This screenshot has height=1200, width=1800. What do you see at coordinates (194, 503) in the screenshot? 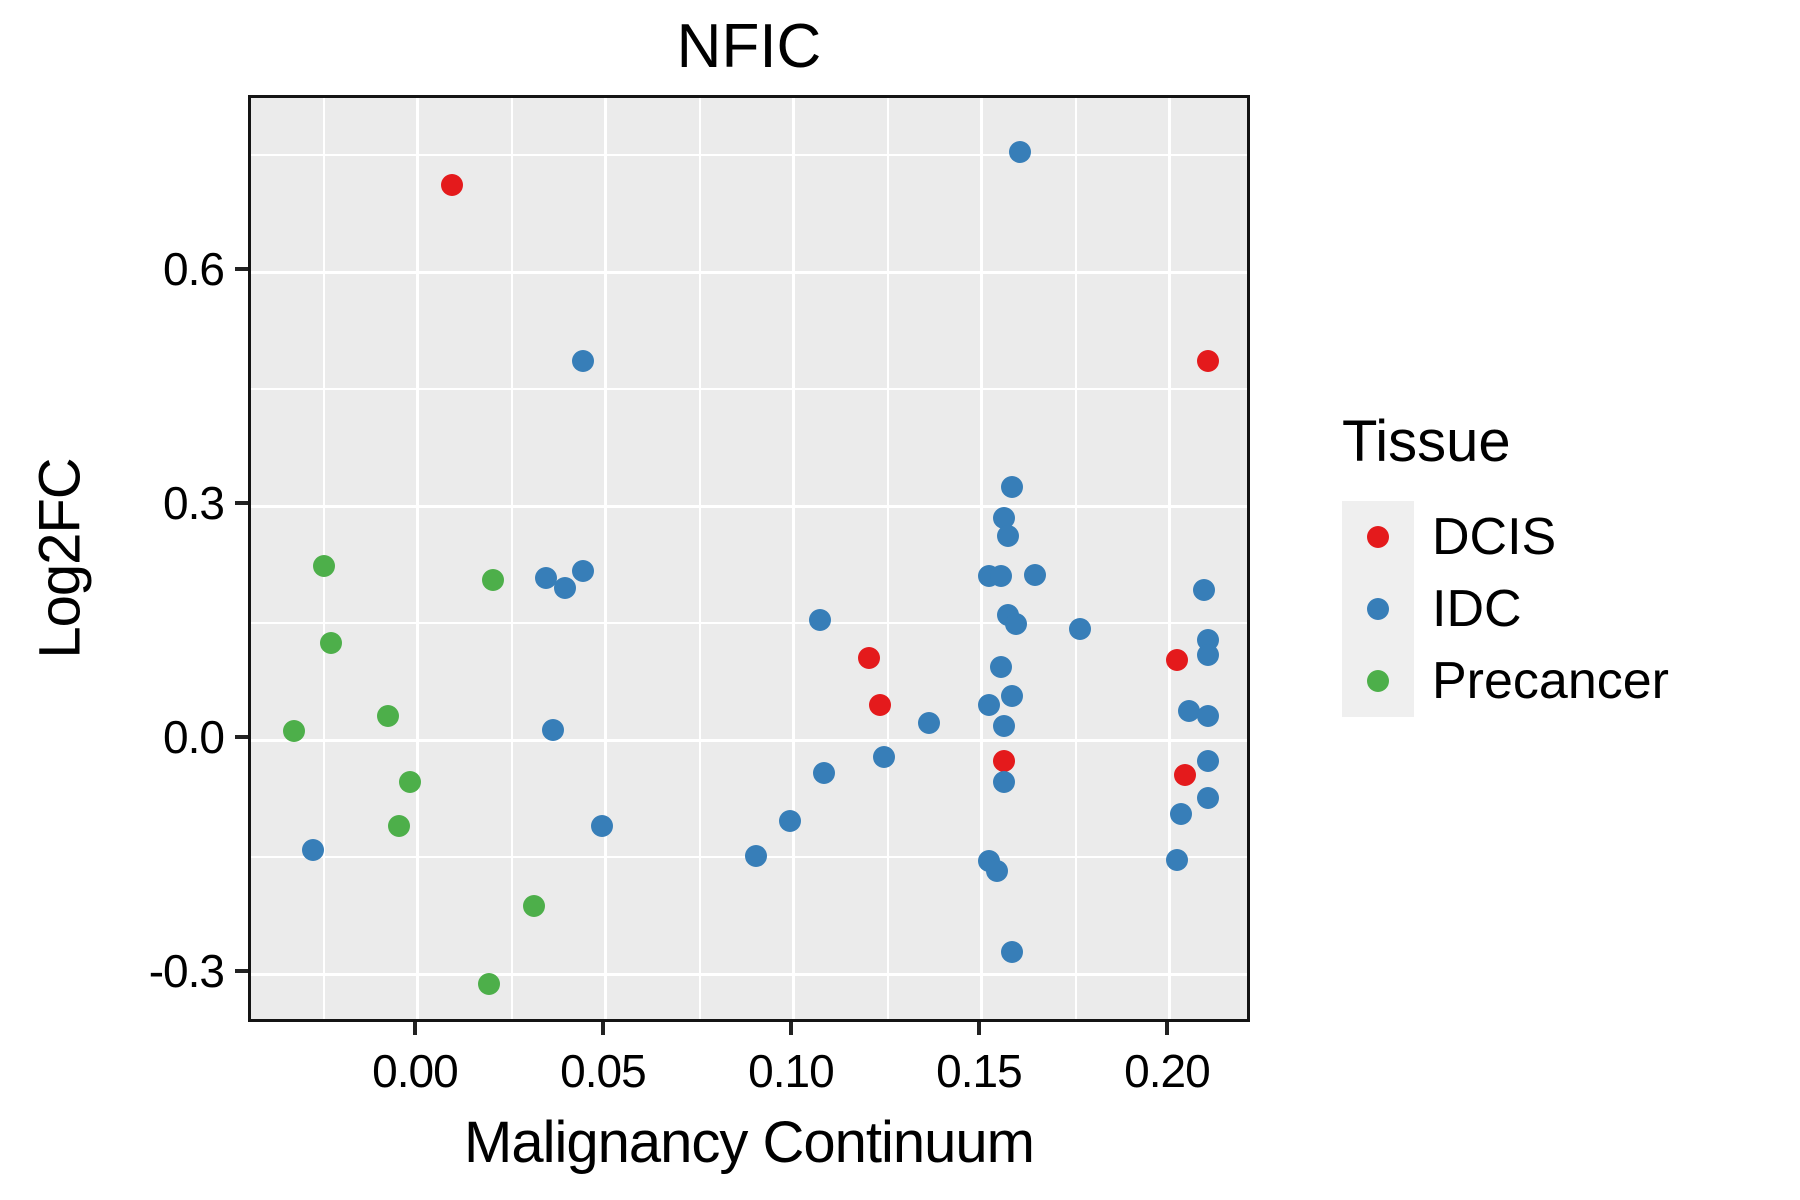
I see `y-tick-label: 0.3` at bounding box center [194, 503].